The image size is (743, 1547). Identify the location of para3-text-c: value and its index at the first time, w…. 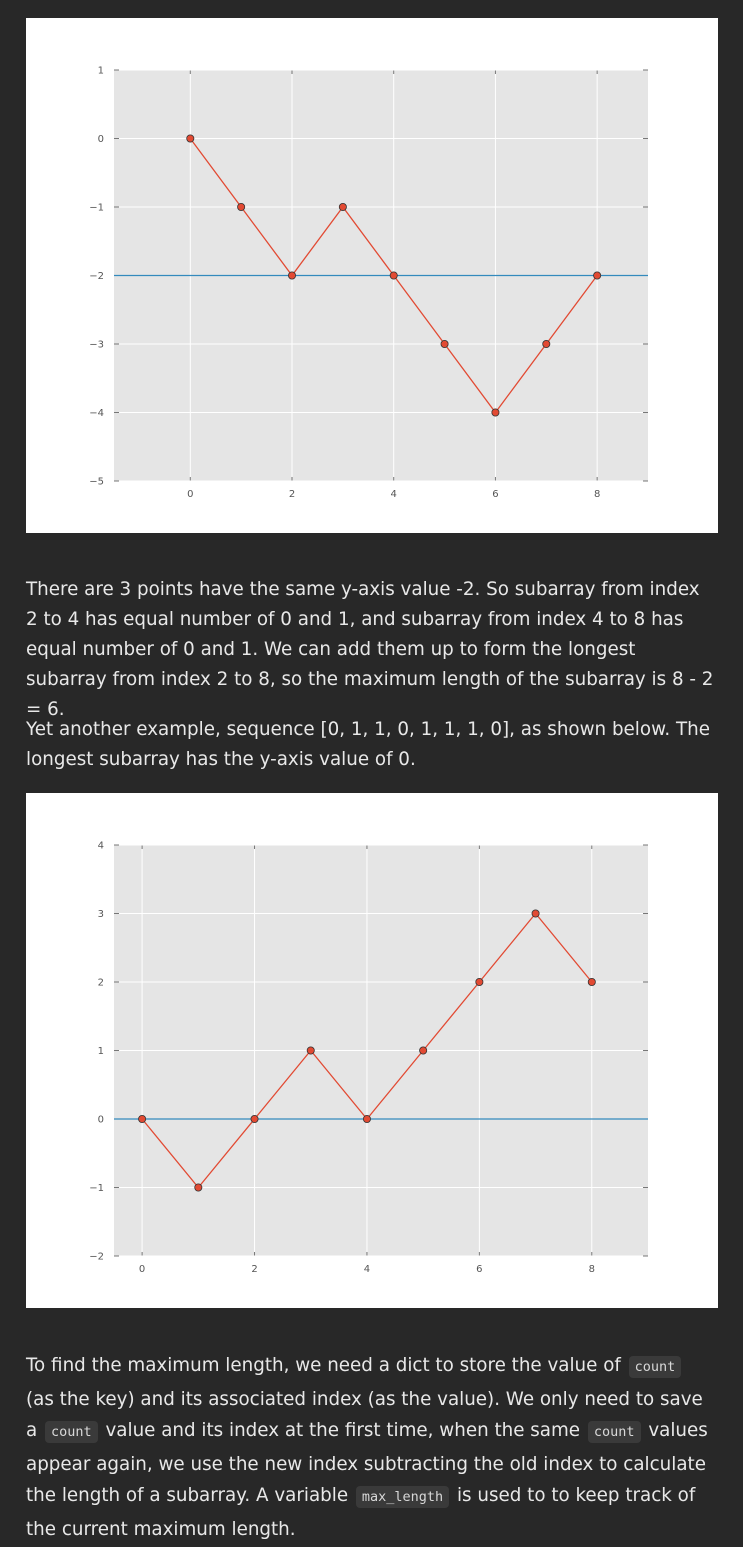
(342, 1430).